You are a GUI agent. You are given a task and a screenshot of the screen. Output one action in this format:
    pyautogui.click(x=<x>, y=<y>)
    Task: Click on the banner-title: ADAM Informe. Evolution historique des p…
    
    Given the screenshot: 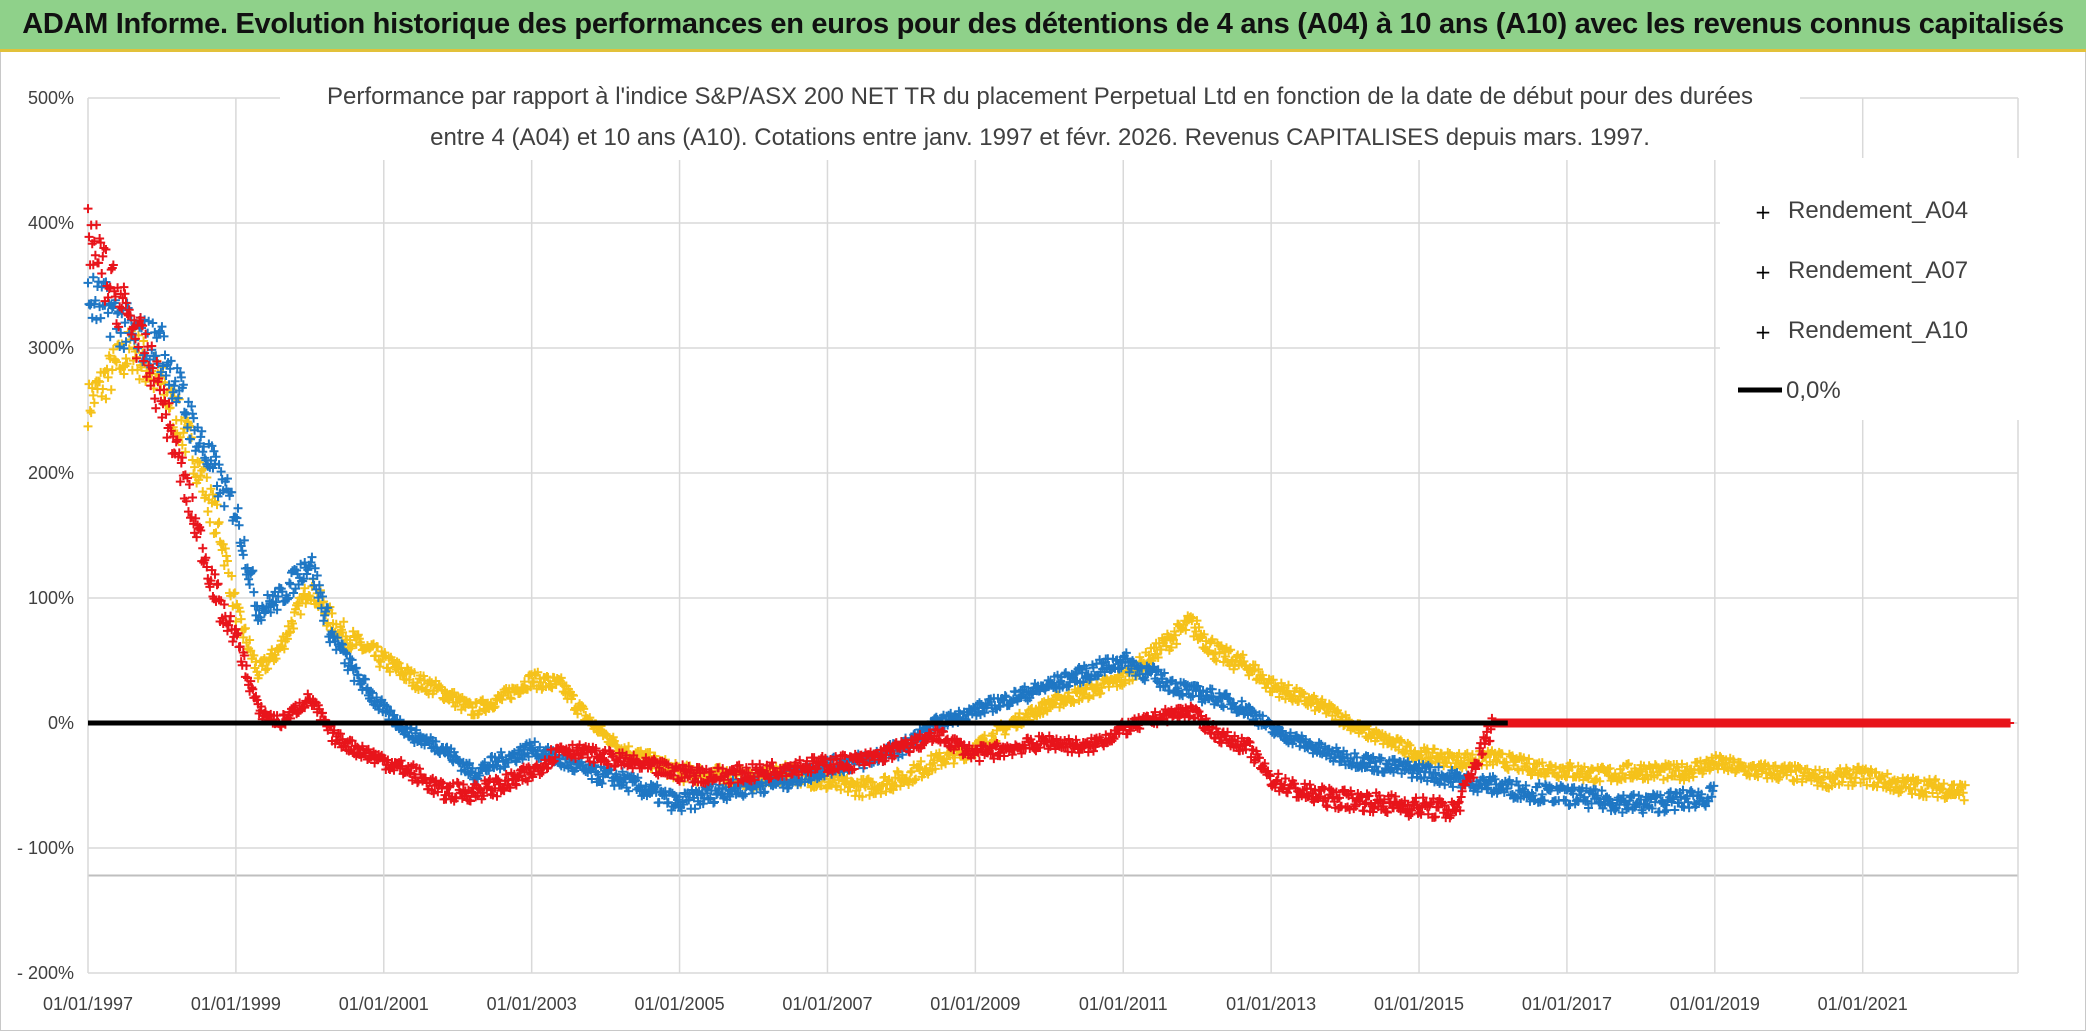 What is the action you would take?
    pyautogui.click(x=1043, y=24)
    